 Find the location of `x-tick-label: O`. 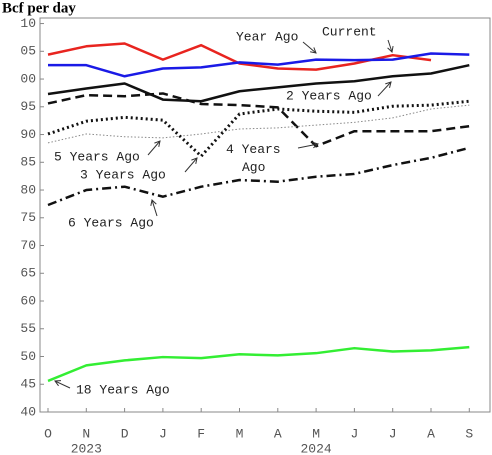

x-tick-label: O is located at coordinates (48, 433).